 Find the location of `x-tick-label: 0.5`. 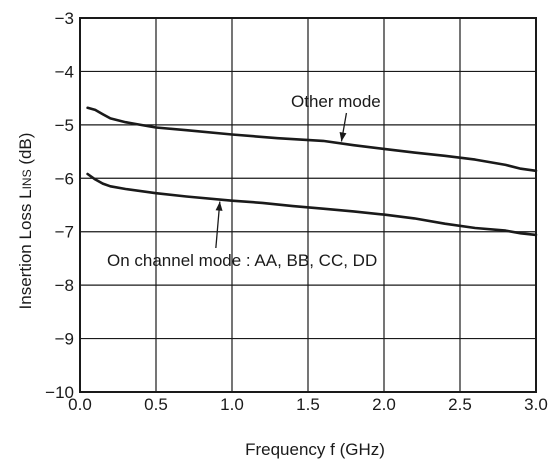

x-tick-label: 0.5 is located at coordinates (156, 404).